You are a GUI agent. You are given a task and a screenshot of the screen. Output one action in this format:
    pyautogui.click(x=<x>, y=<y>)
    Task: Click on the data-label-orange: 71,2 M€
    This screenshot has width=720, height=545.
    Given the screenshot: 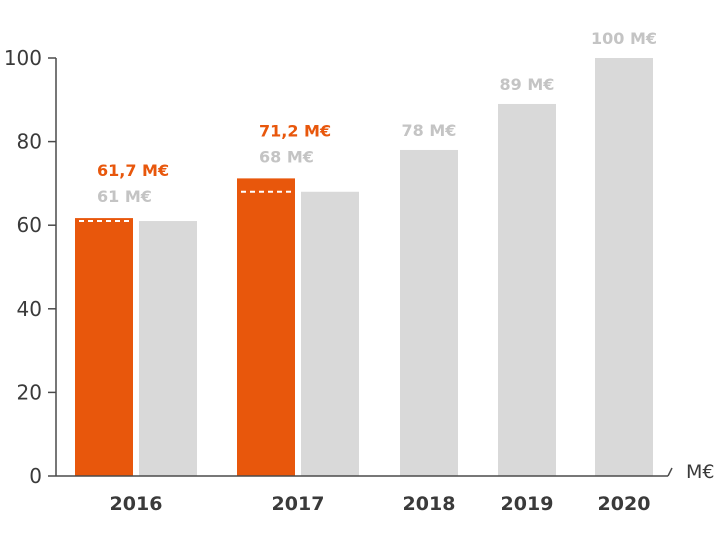 What is the action you would take?
    pyautogui.click(x=295, y=130)
    